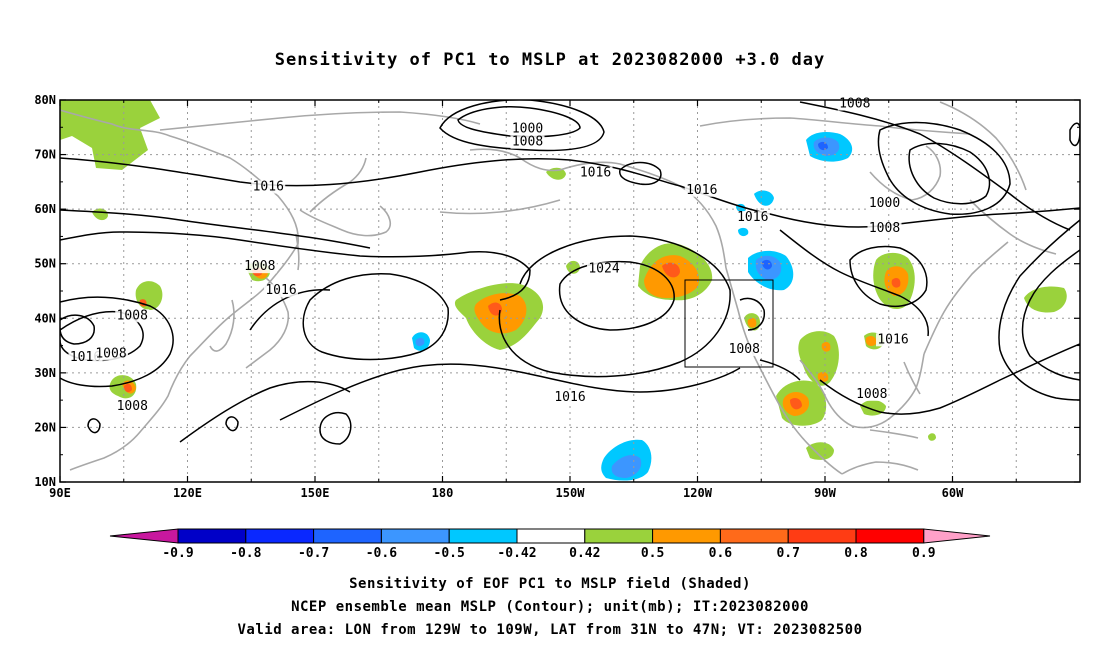 The image size is (1100, 650). What do you see at coordinates (1074, 134) in the screenshot?
I see `contour-1016-arctic-ring` at bounding box center [1074, 134].